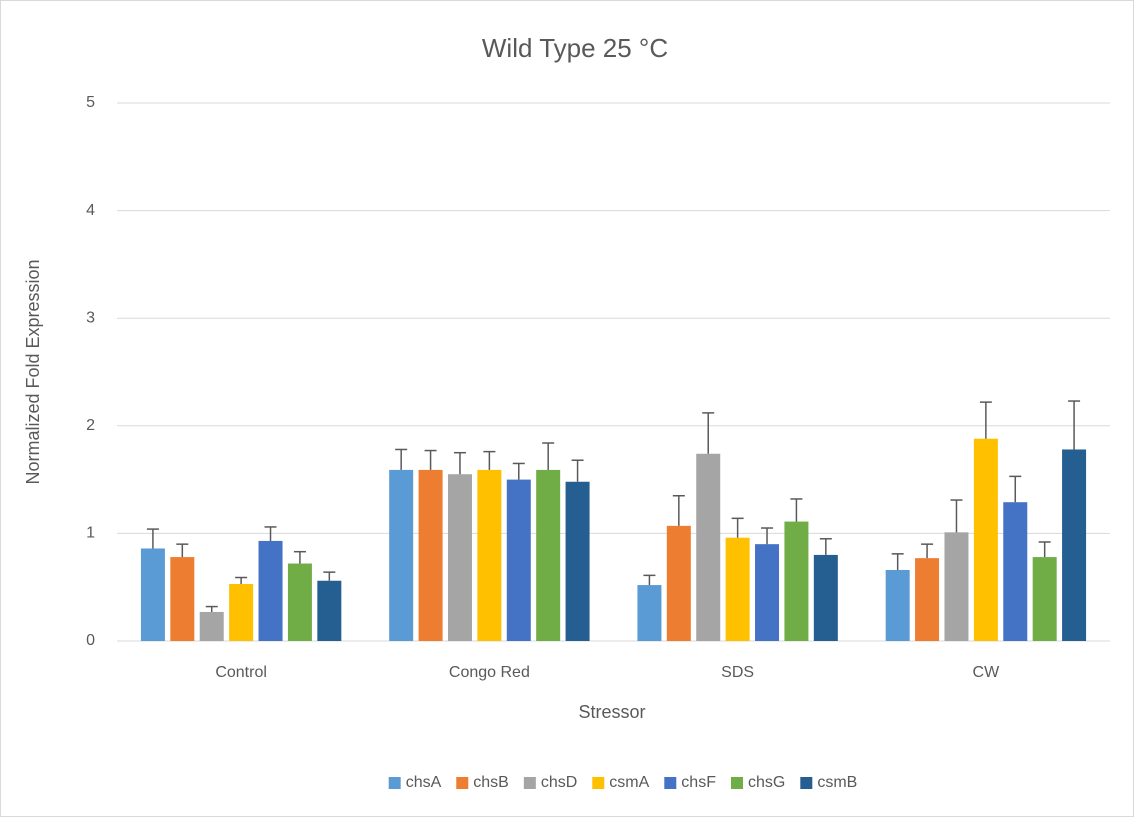  Describe the element at coordinates (837, 782) in the screenshot. I see `legend-label: csmB` at that location.